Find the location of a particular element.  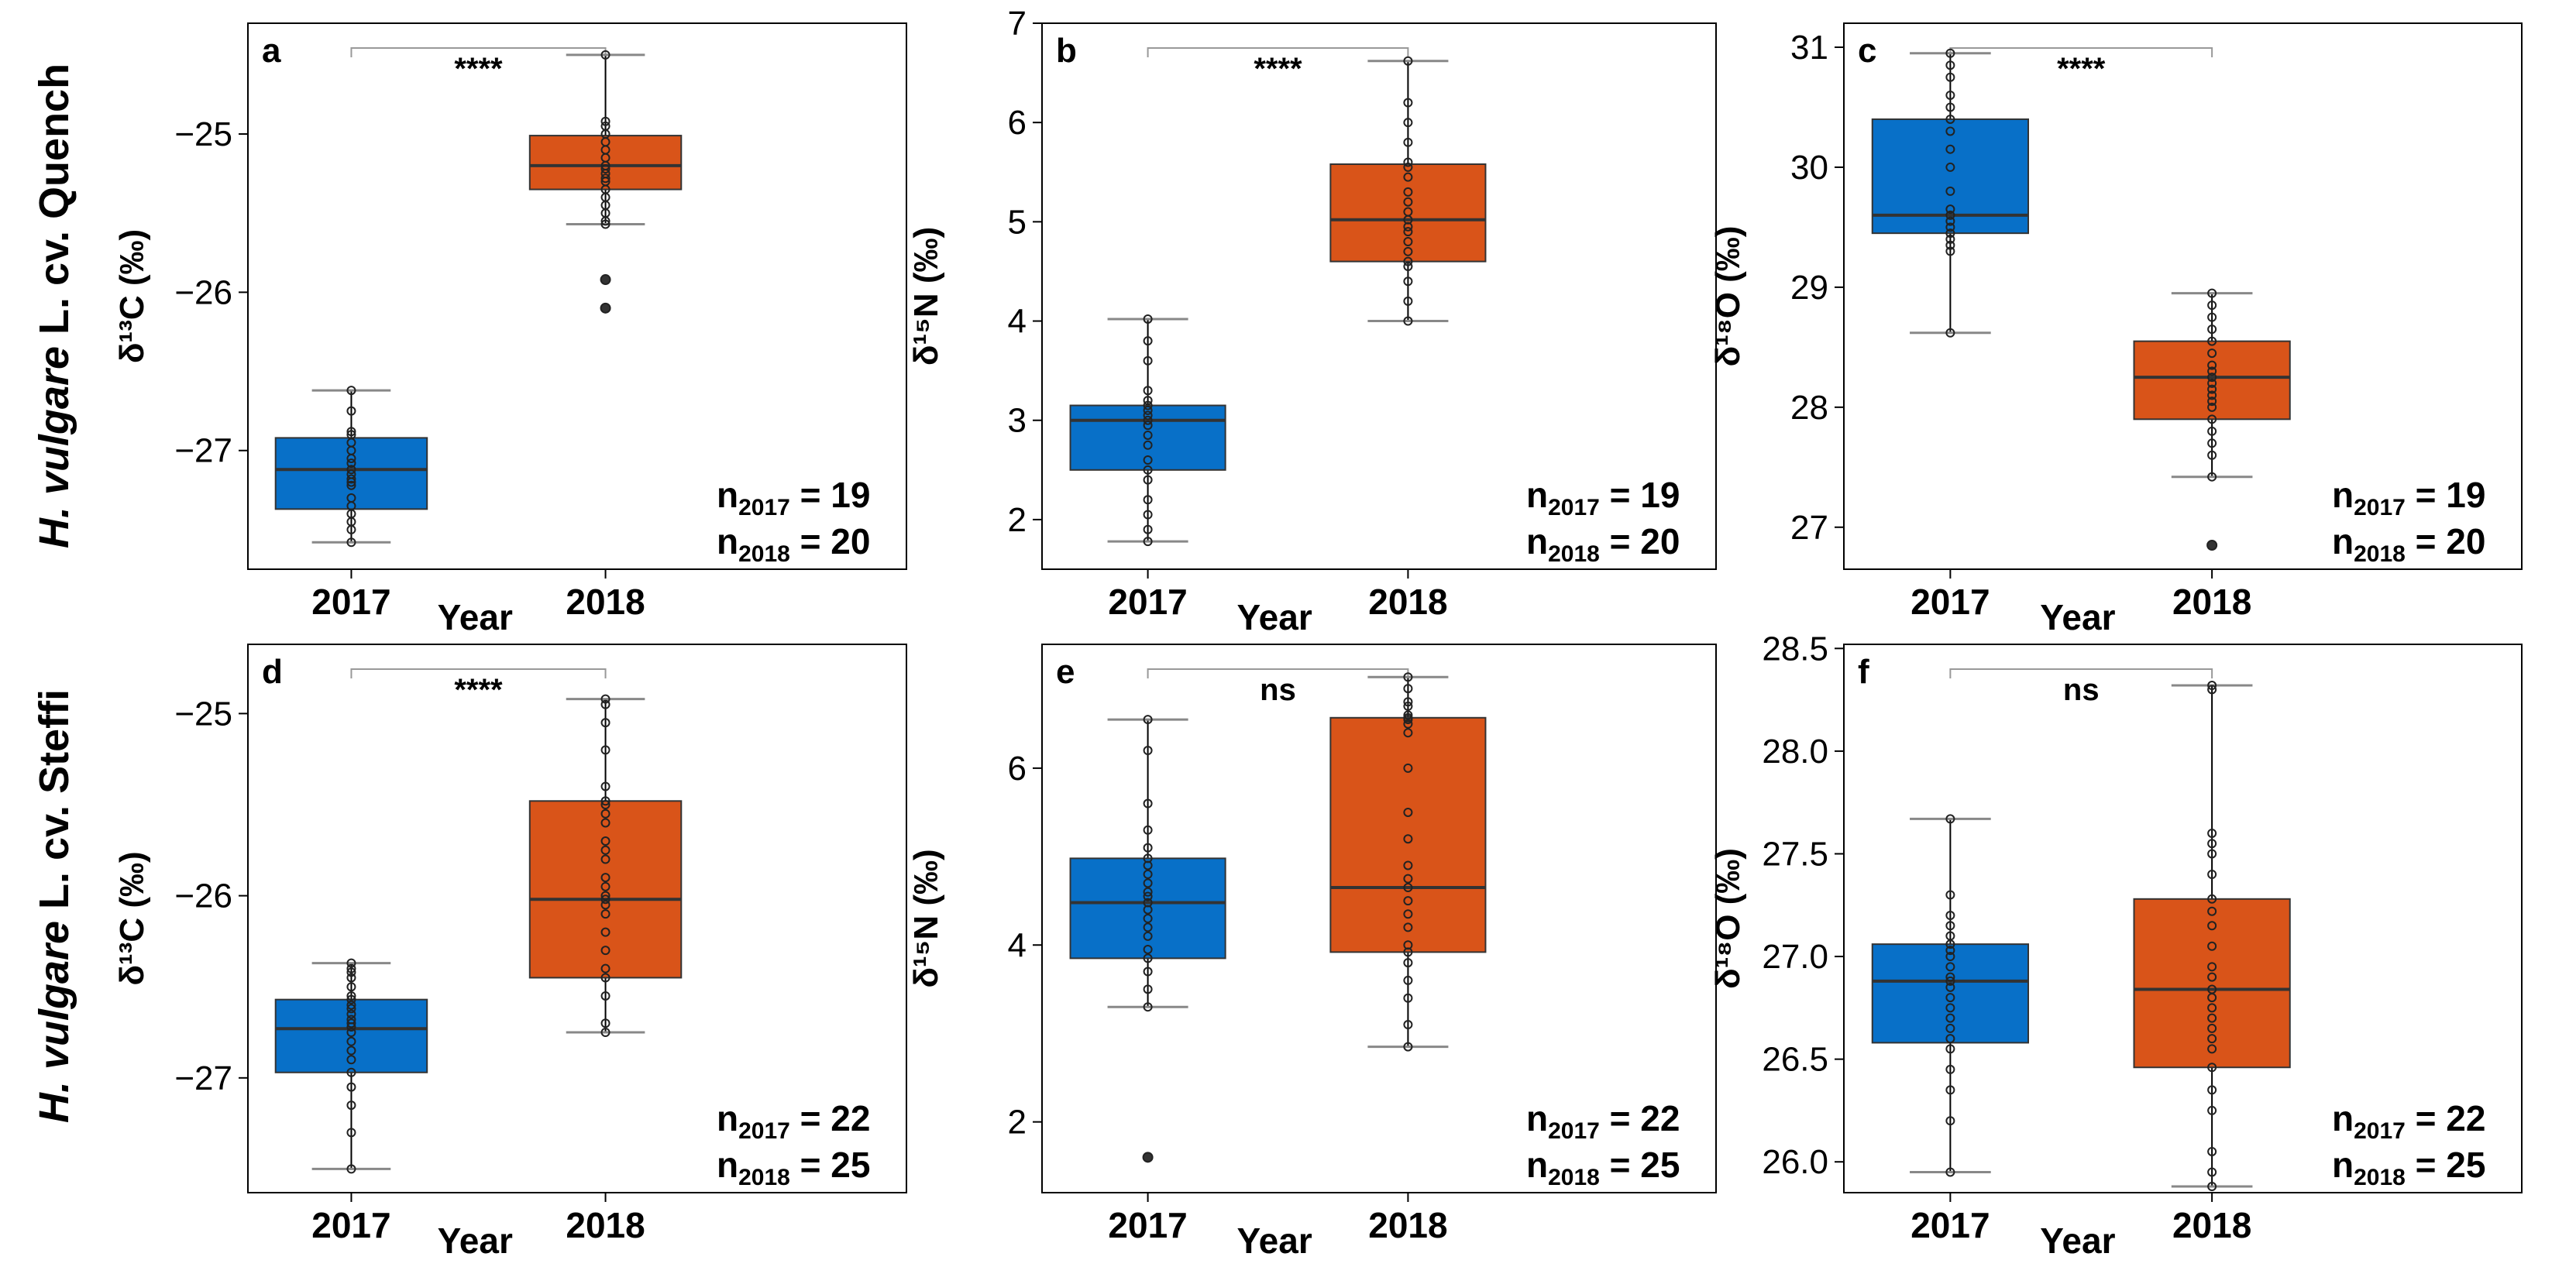

y-axis-label: δ¹³C (‰) is located at coordinates (132, 918).